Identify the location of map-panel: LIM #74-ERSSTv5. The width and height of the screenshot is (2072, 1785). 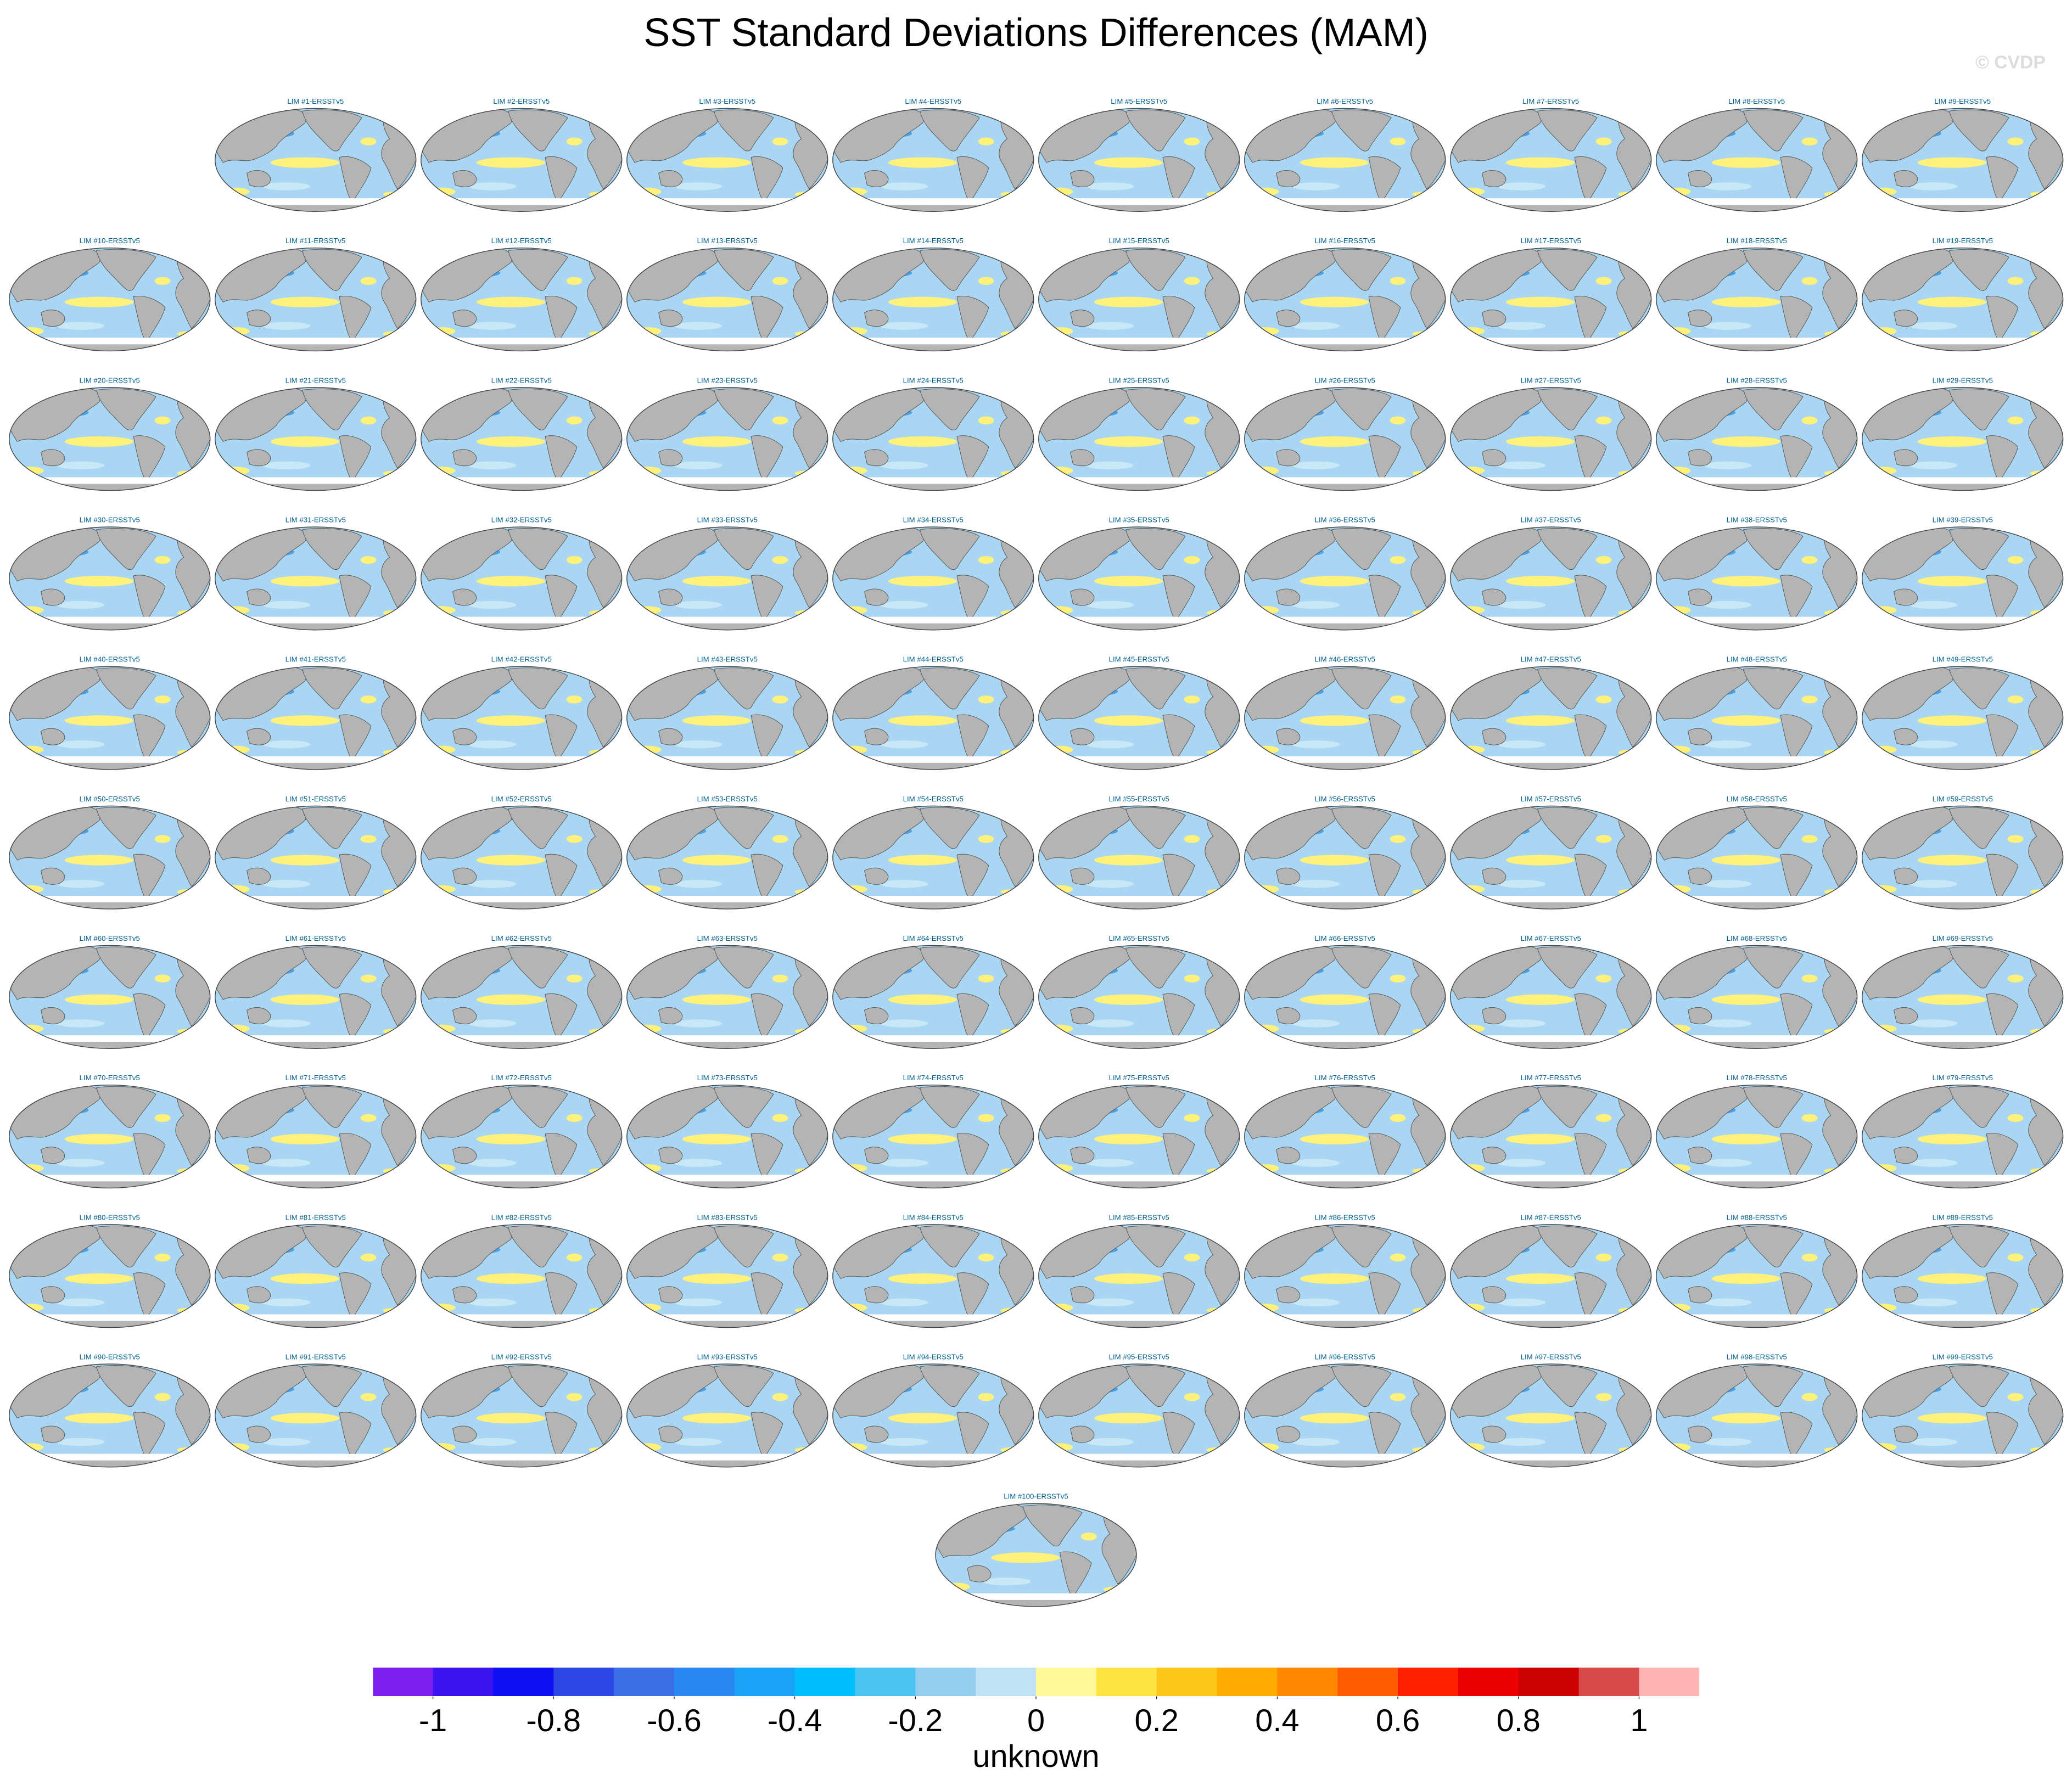
(933, 1131).